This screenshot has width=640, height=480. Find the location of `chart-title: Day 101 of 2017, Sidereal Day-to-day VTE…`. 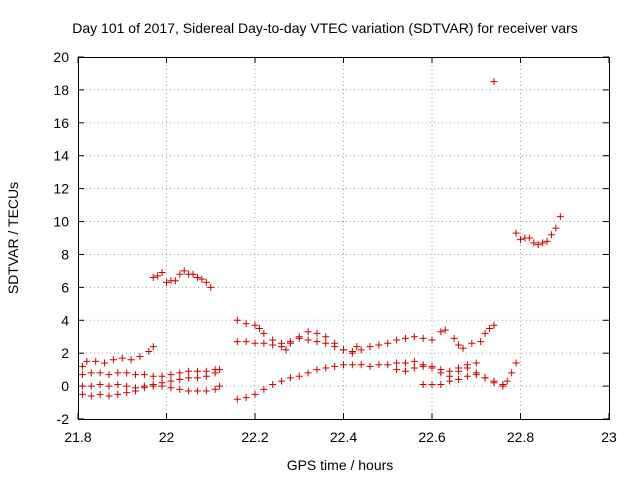

chart-title: Day 101 of 2017, Sidereal Day-to-day VTE… is located at coordinates (325, 28).